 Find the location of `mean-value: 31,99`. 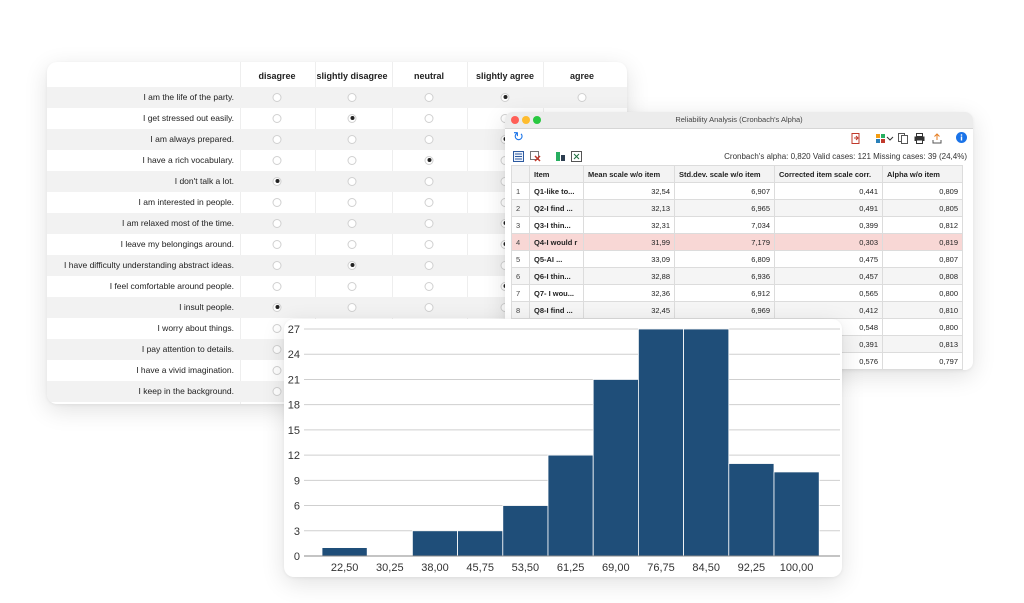

mean-value: 31,99 is located at coordinates (629, 242).